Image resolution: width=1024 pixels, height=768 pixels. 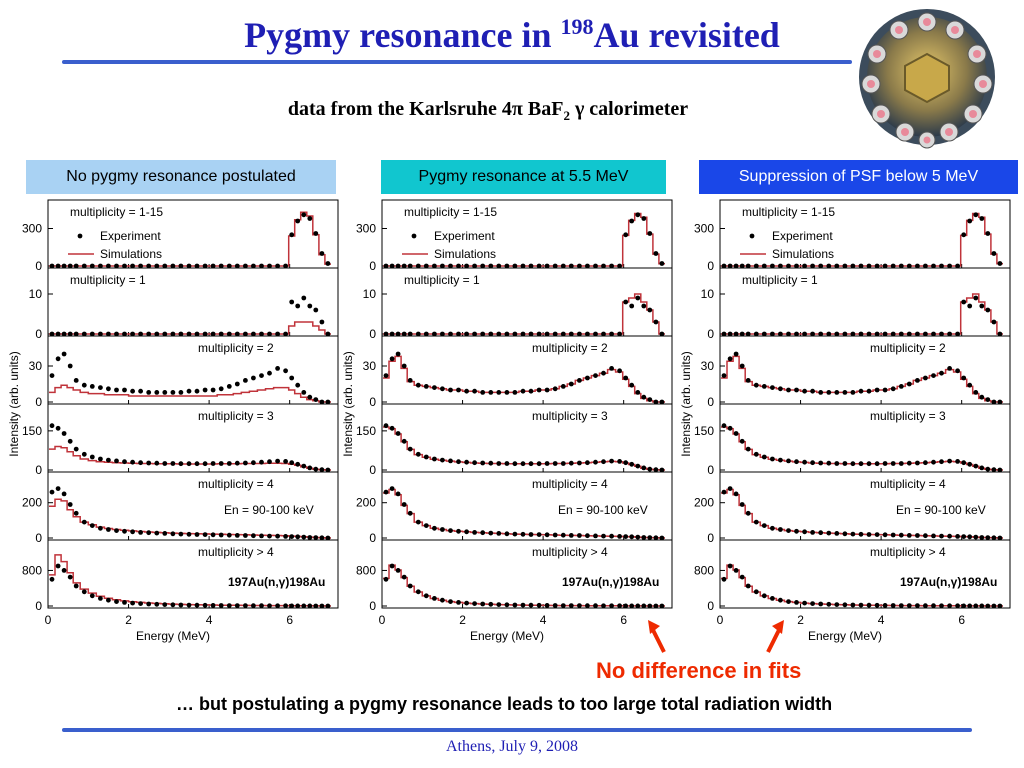 What do you see at coordinates (523, 177) in the screenshot?
I see `panel-label-pygmy-5-5: Pygmy resonance at 5.5 MeV` at bounding box center [523, 177].